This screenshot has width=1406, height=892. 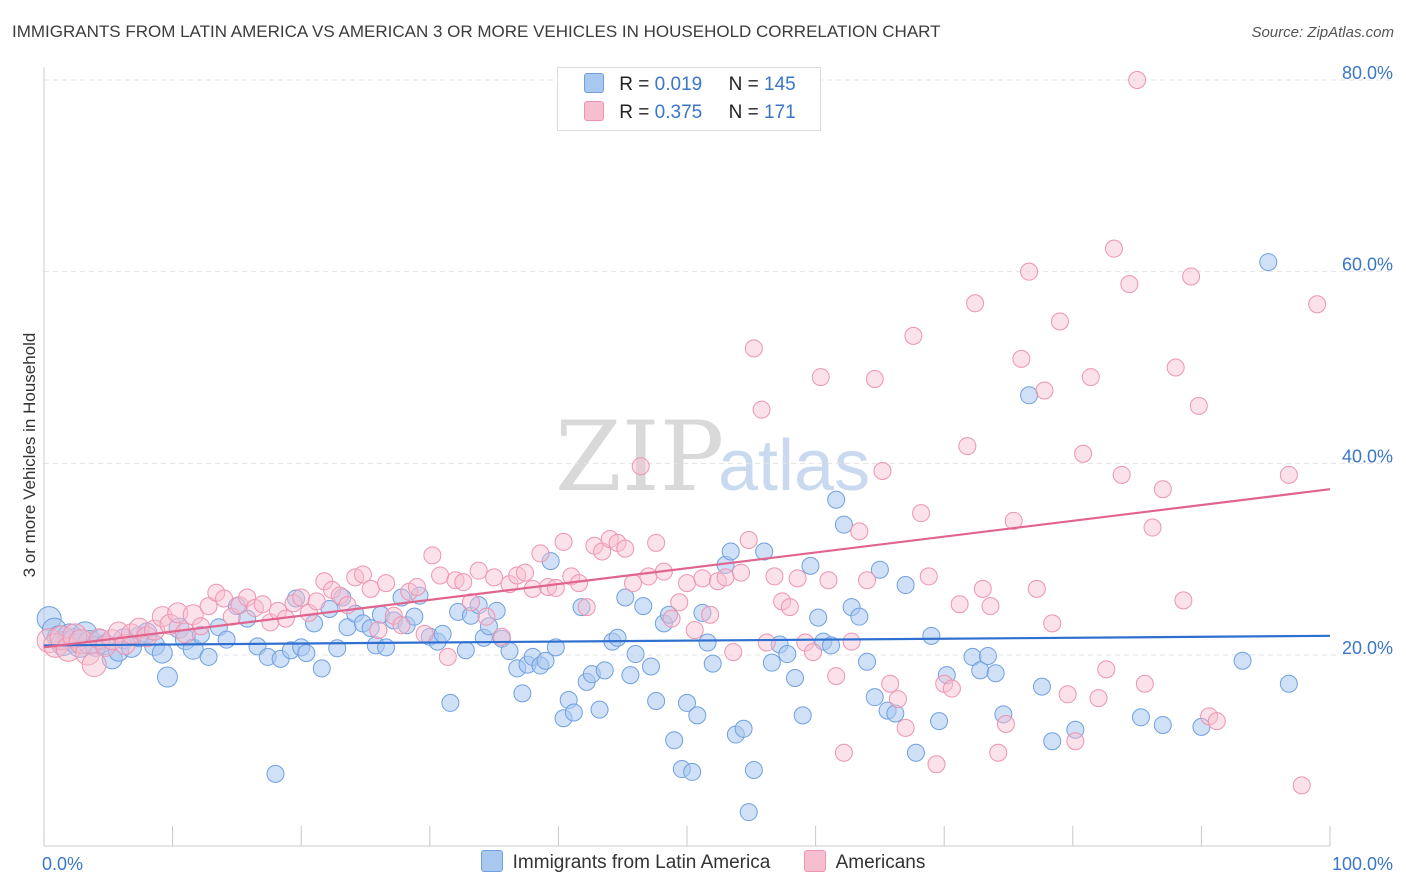 I want to click on legend-n-label: N =, so click(x=743, y=112).